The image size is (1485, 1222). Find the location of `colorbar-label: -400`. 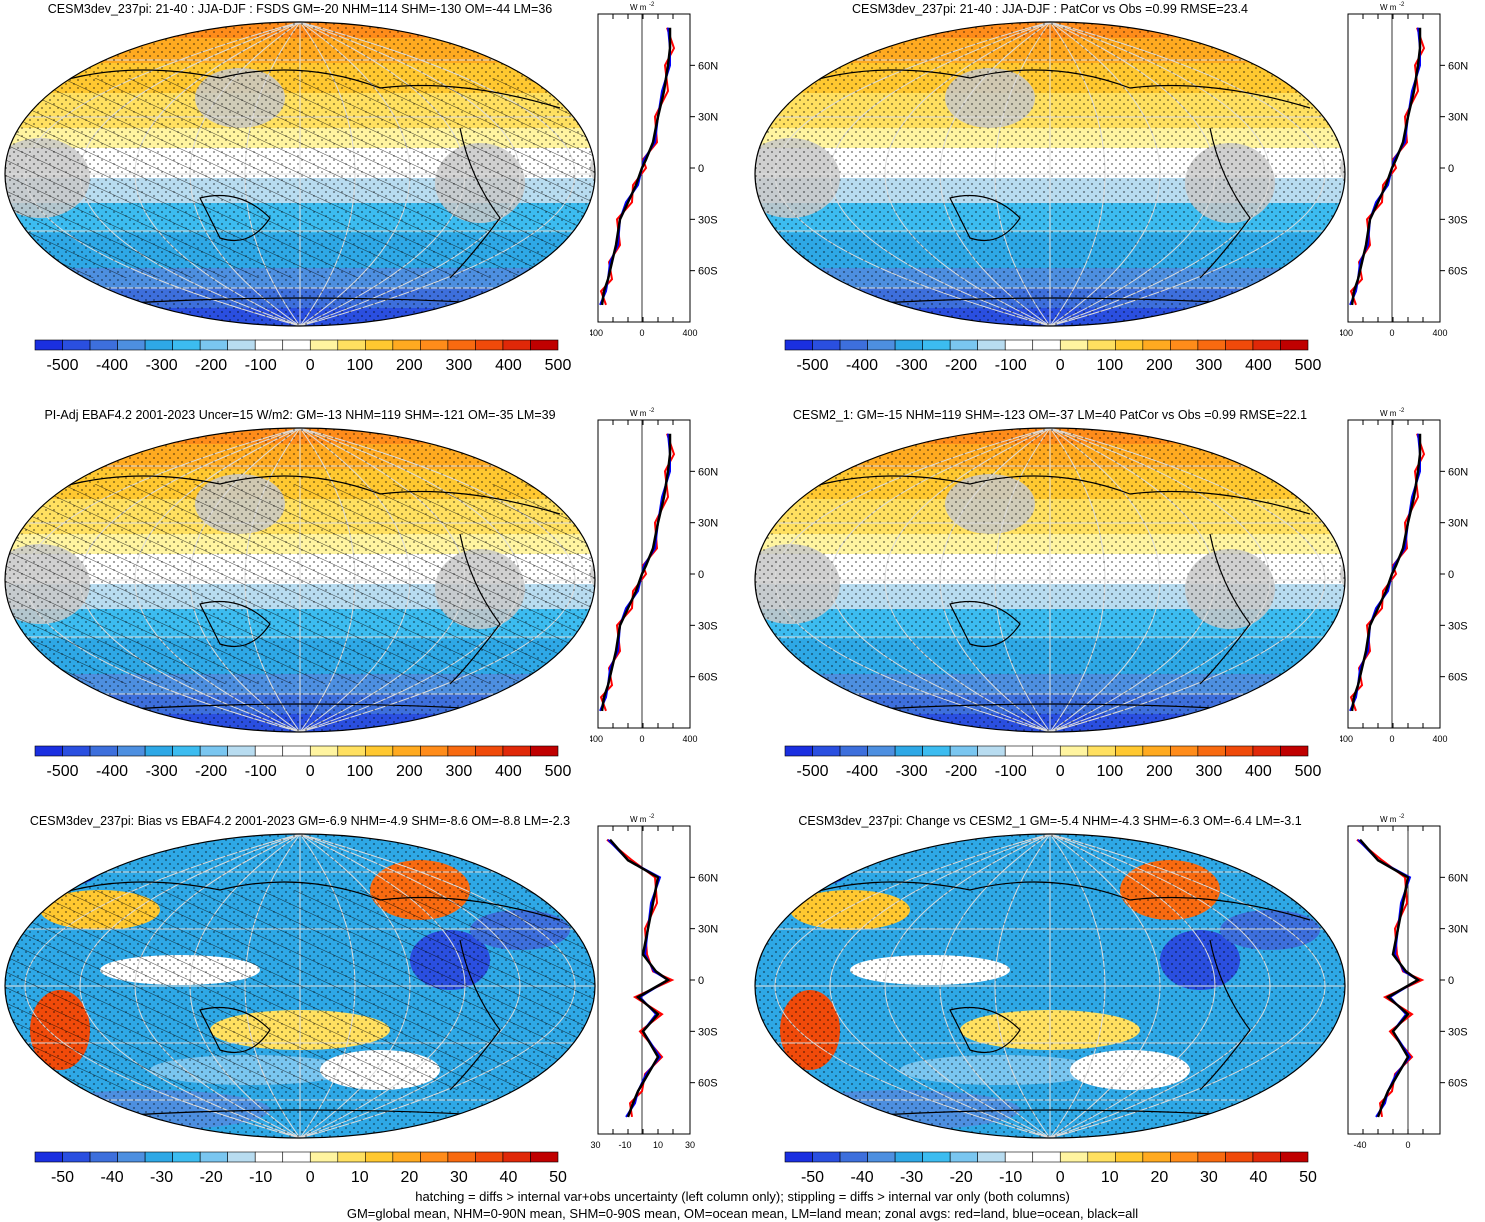

colorbar-label: -400 is located at coordinates (862, 771).